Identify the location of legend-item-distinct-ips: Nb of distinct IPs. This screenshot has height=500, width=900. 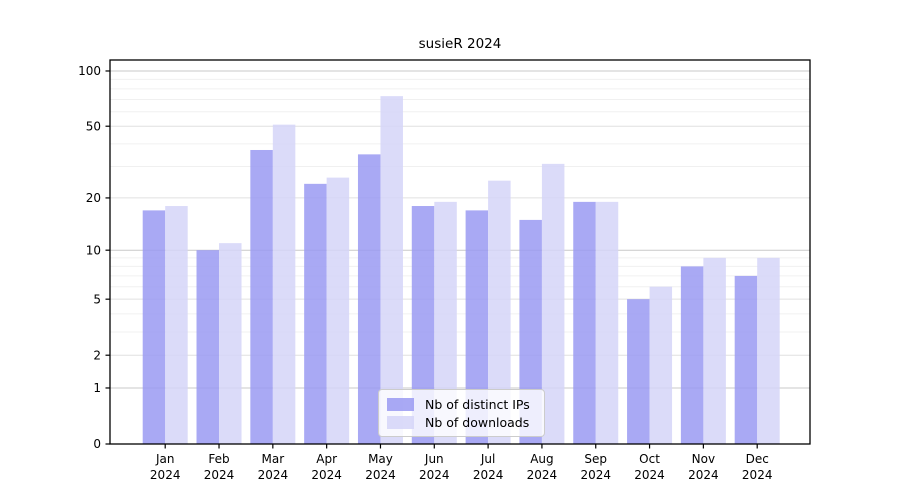
(465, 404).